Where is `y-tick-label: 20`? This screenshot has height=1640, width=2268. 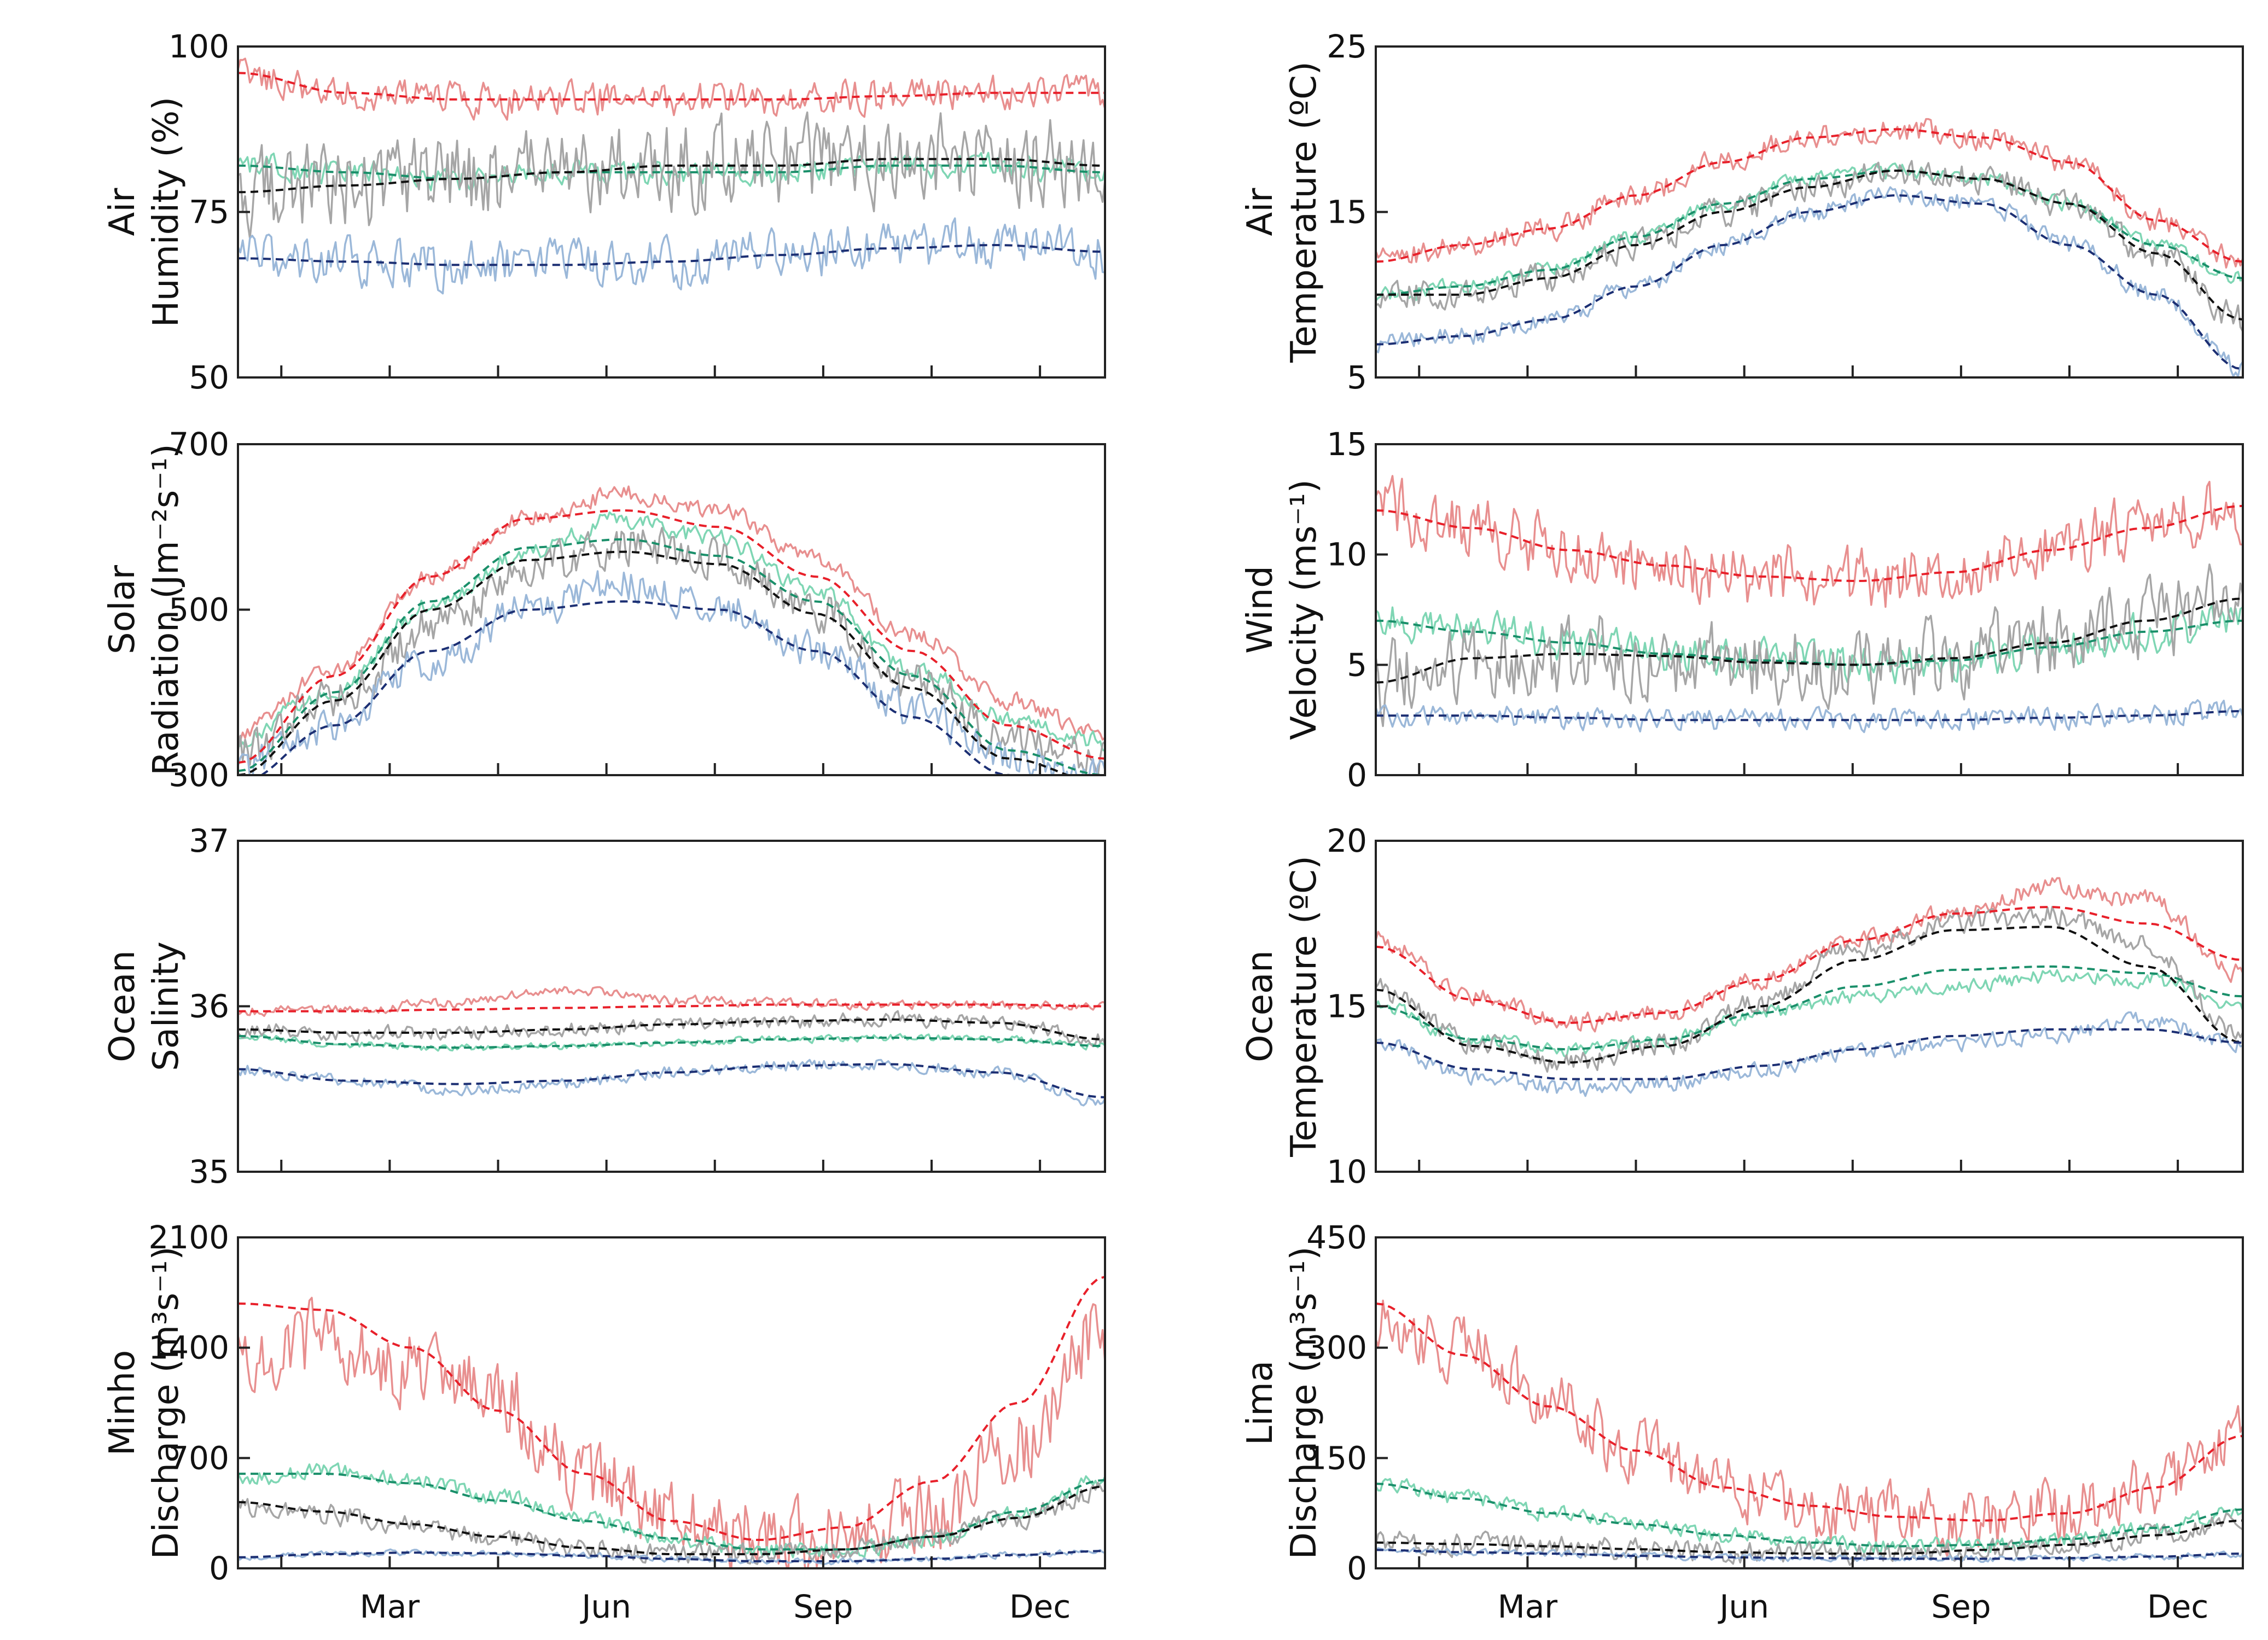
y-tick-label: 20 is located at coordinates (1347, 841).